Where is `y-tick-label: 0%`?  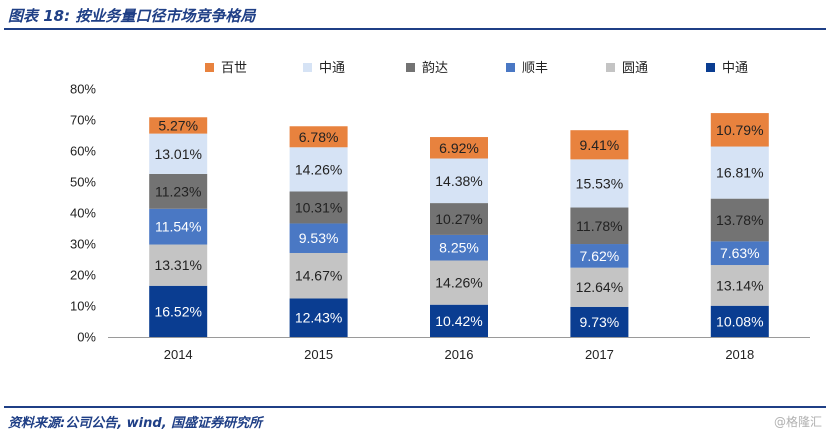 y-tick-label: 0% is located at coordinates (86, 337).